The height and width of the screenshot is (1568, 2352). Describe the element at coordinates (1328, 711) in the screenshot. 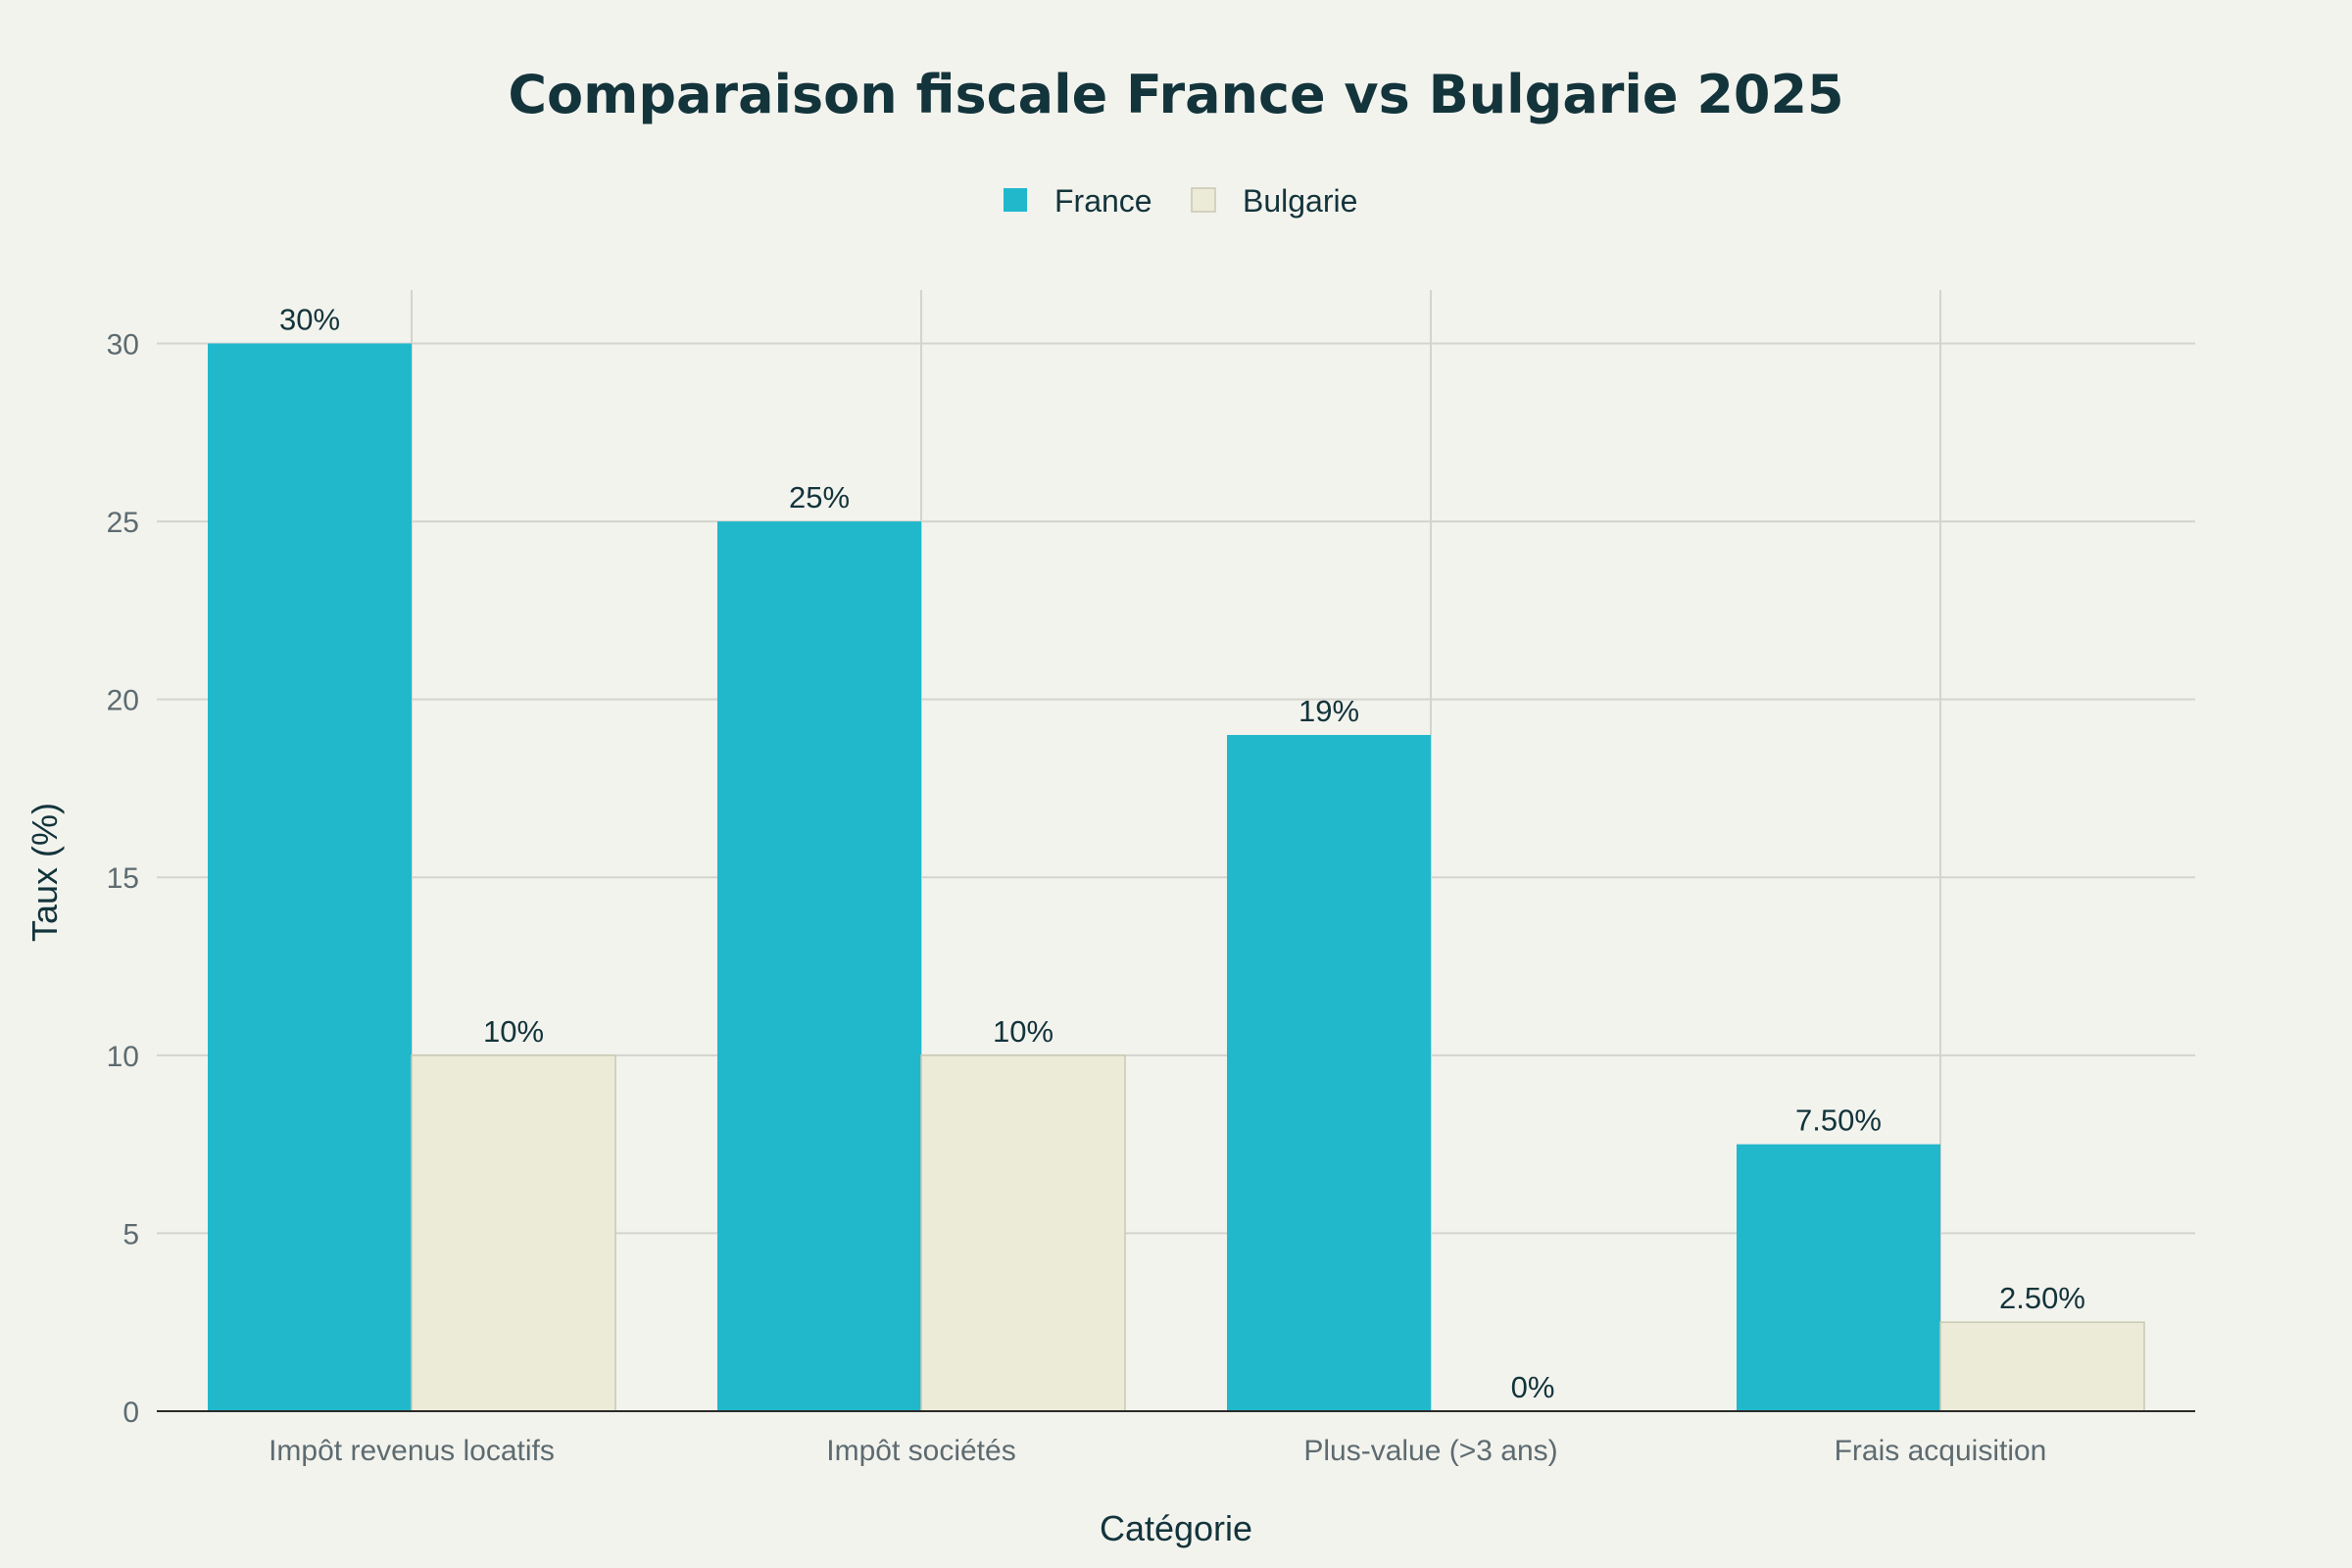

I see `data-label-france-2: 19%` at that location.